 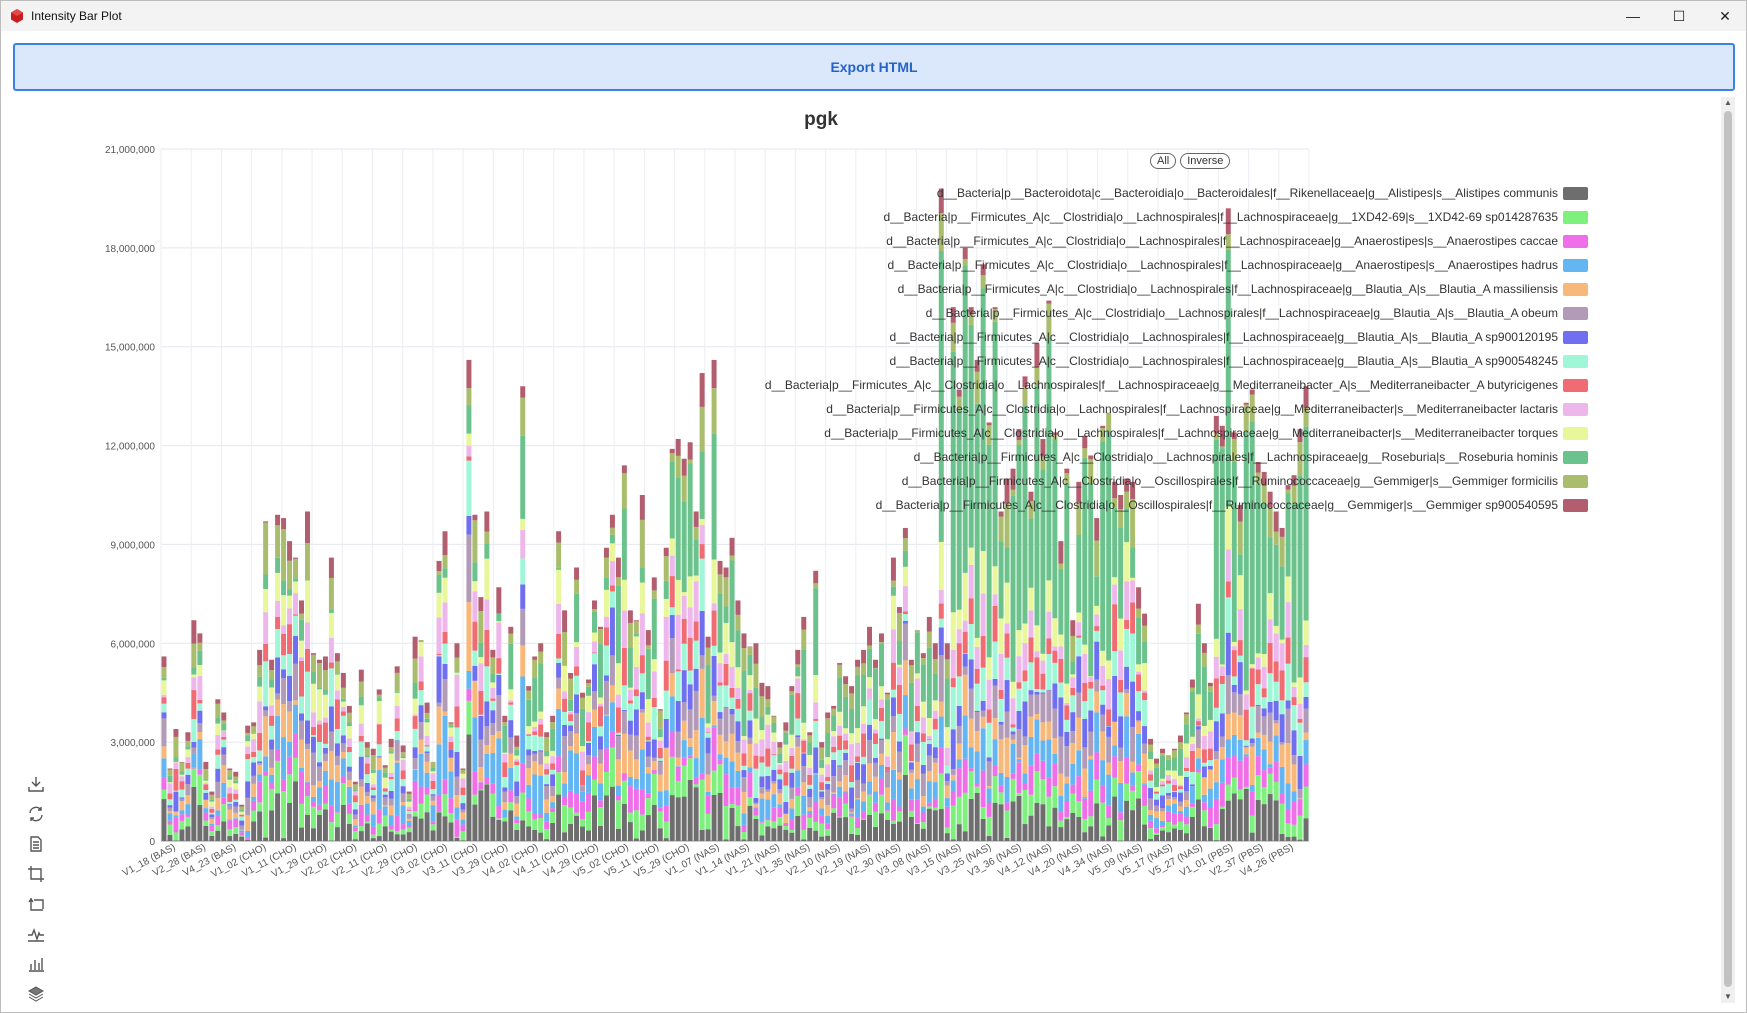 I want to click on legend-inverse-button: Inverse, so click(x=1205, y=161).